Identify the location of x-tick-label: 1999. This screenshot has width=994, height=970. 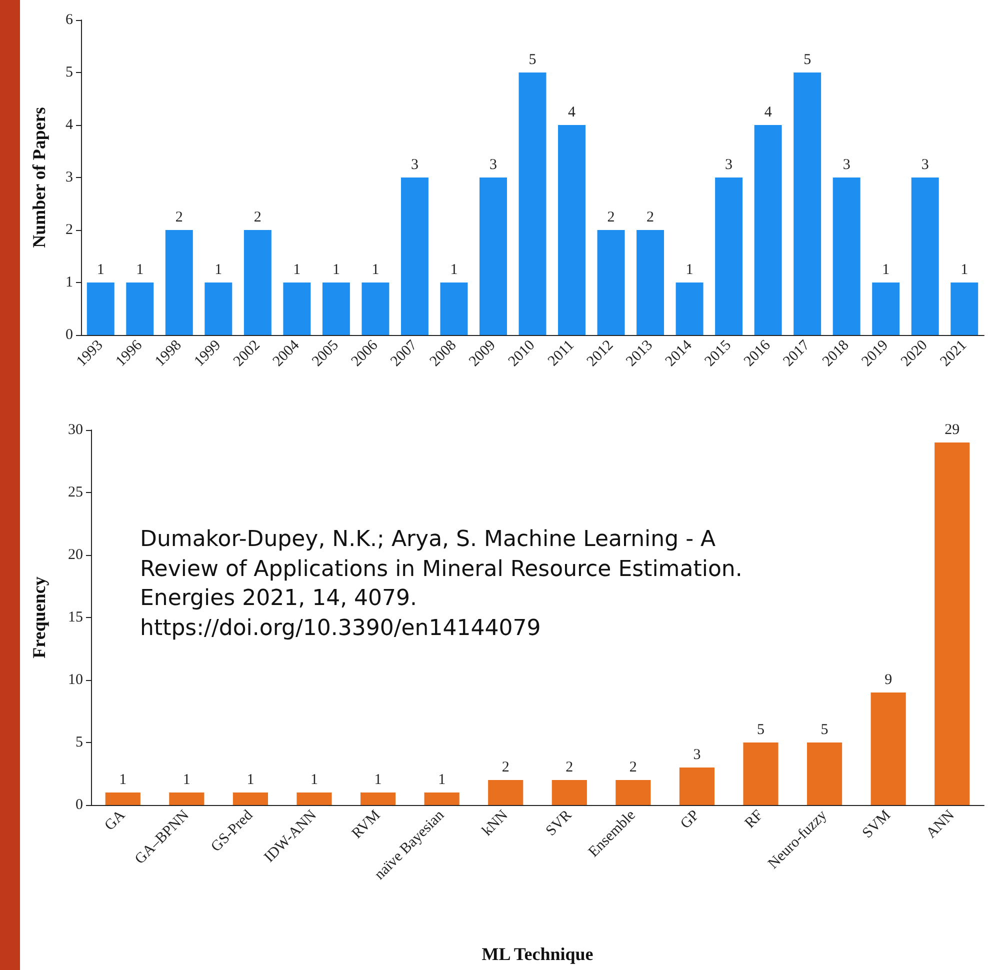
(208, 353).